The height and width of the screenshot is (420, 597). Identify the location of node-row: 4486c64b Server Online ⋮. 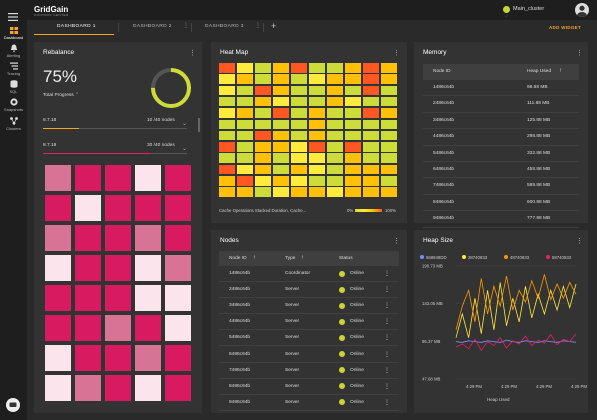
(309, 322).